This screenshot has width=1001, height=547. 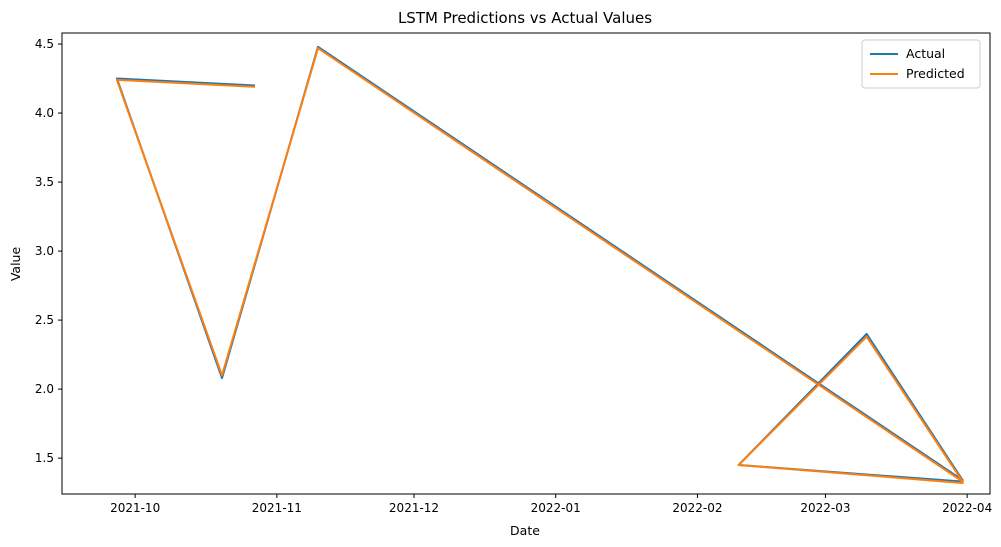 I want to click on legend-label: Predicted, so click(x=935, y=73).